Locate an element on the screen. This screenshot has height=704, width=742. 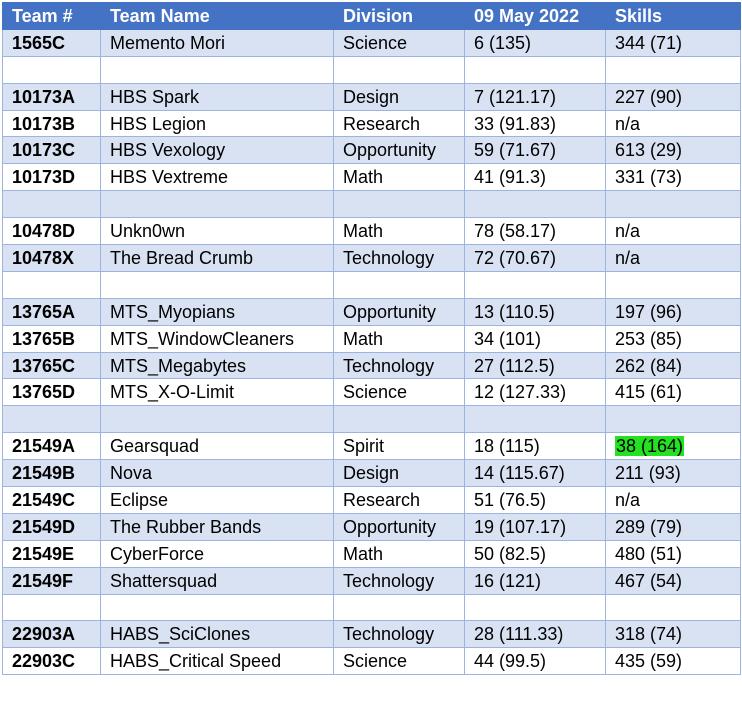
cell-date-rank: 72 (70.67) is located at coordinates (535, 258).